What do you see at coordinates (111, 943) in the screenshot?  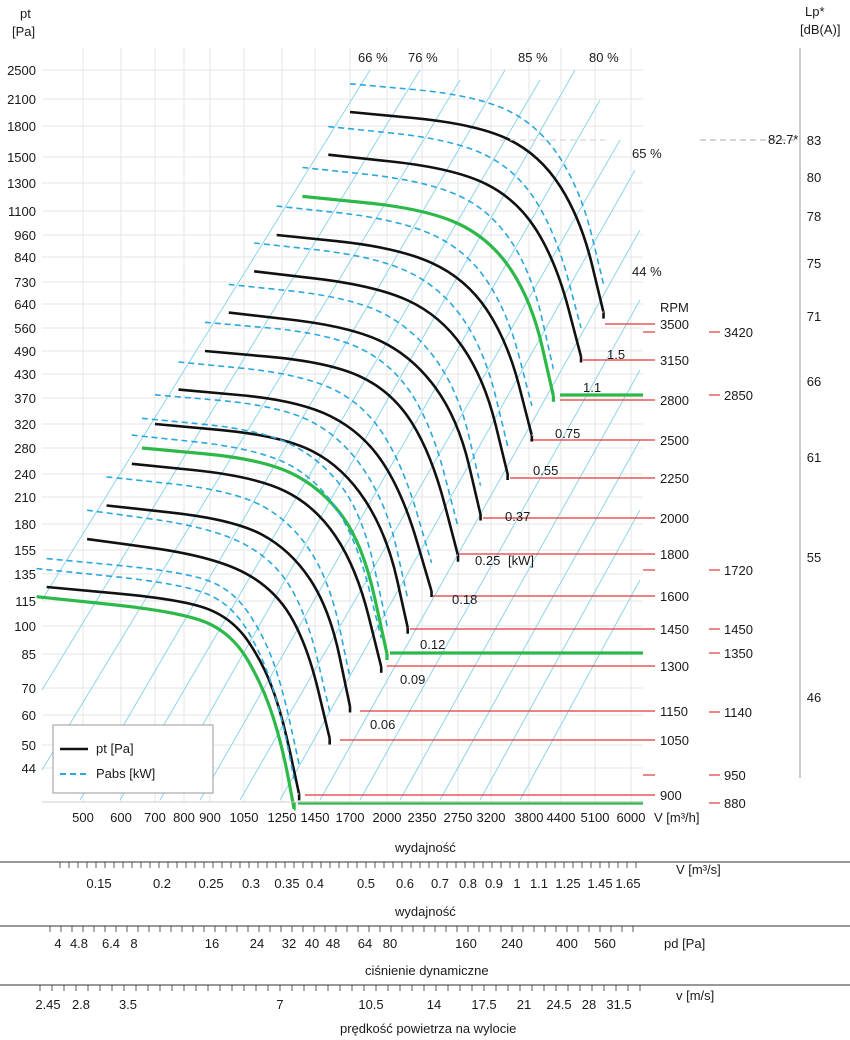 I see `x-tick-pd: 6.4` at bounding box center [111, 943].